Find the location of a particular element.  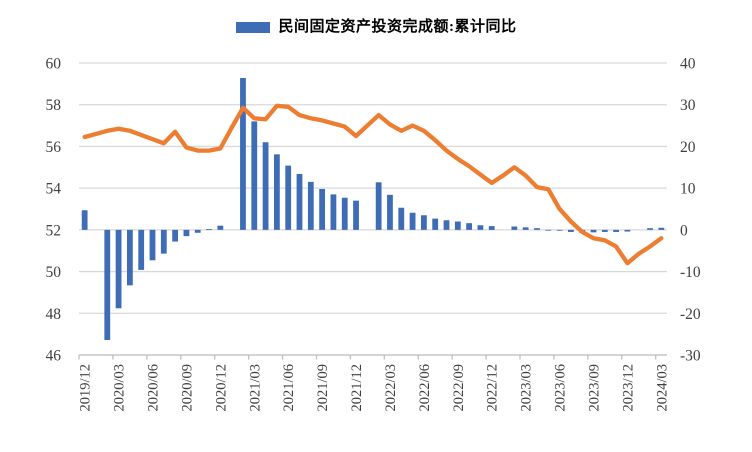

x-axis-tick-label: 2022/03 is located at coordinates (391, 388).